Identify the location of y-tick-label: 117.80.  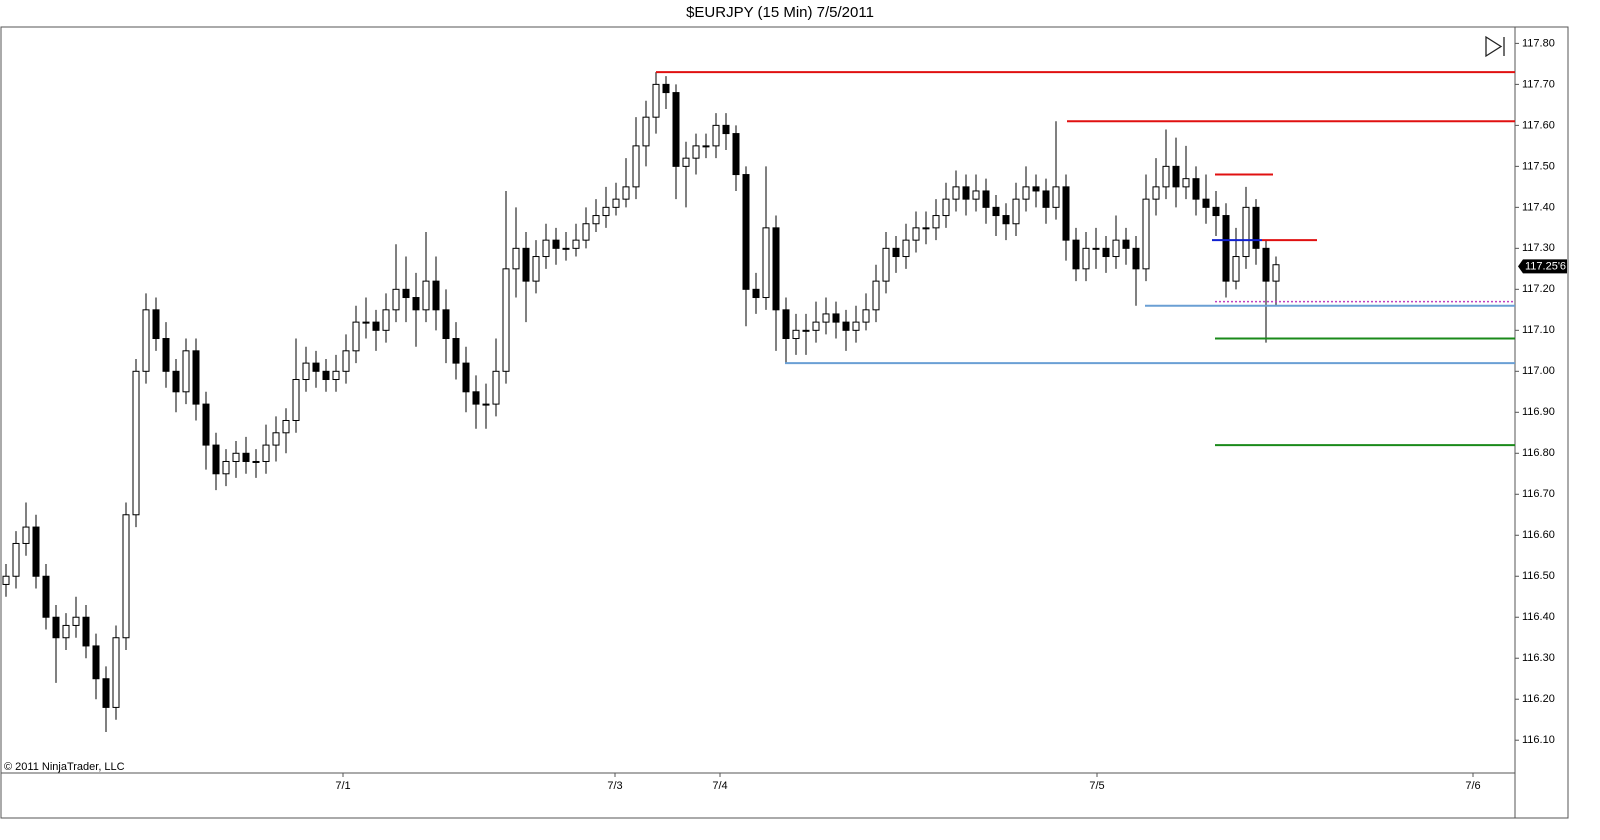
(1538, 43).